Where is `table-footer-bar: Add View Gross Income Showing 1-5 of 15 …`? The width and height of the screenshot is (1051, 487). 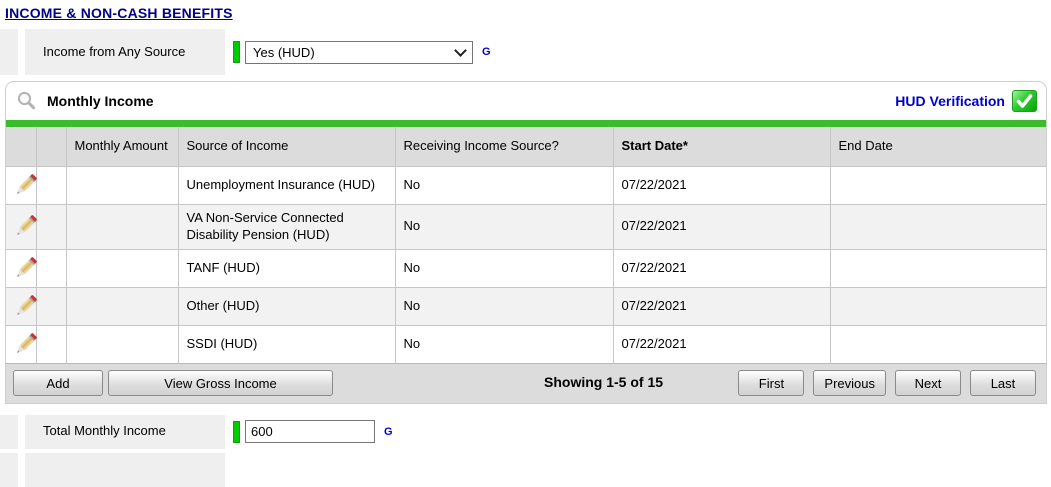 table-footer-bar: Add View Gross Income Showing 1-5 of 15 … is located at coordinates (526, 382).